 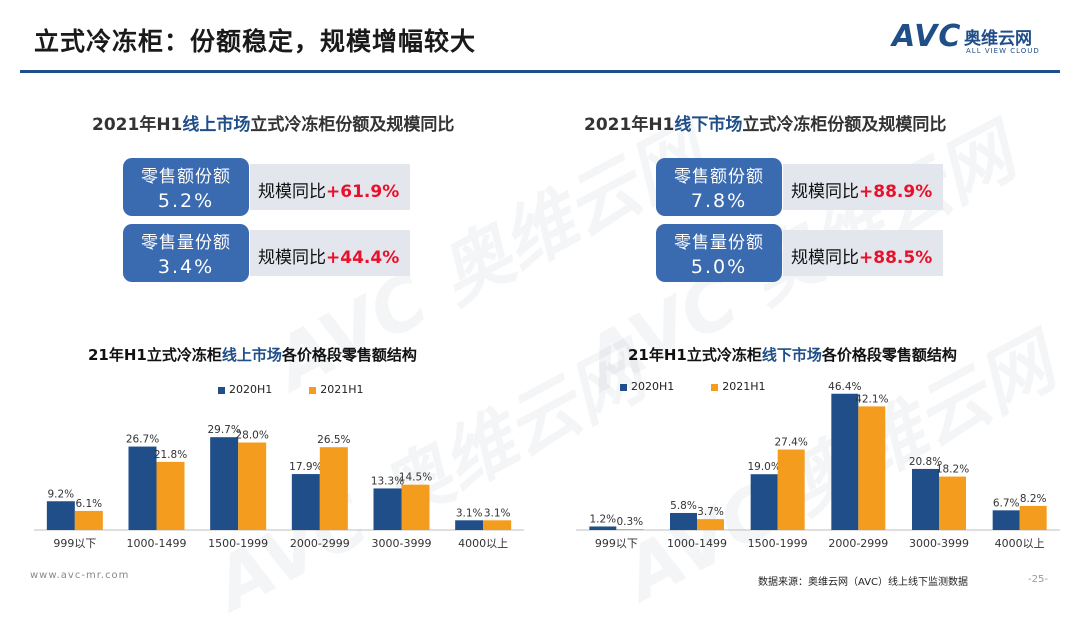 I want to click on data-label-2020H1: 29.7%, so click(x=223, y=430).